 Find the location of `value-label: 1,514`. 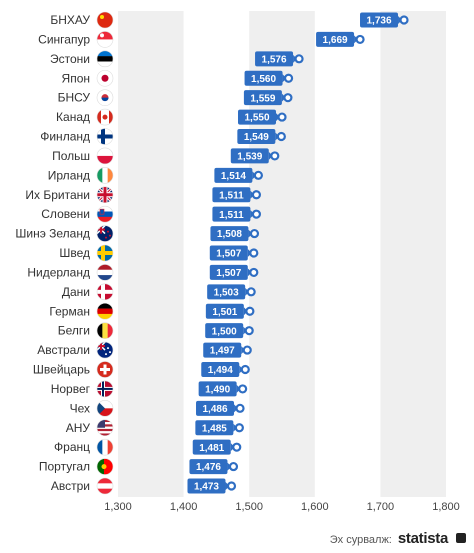

value-label: 1,514 is located at coordinates (233, 176).